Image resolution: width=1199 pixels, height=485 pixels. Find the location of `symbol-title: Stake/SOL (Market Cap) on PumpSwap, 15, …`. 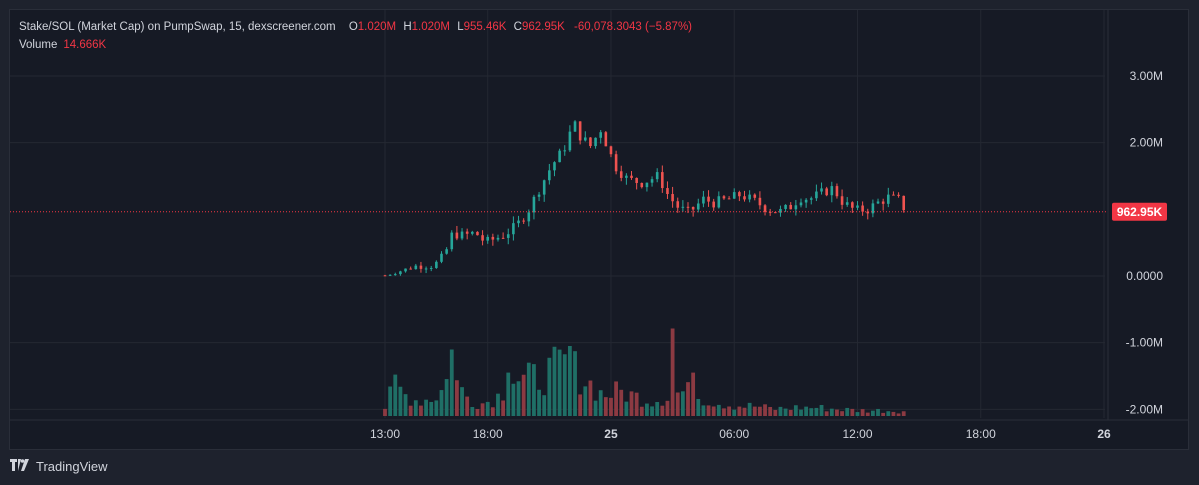

symbol-title: Stake/SOL (Market Cap) on PumpSwap, 15, … is located at coordinates (177, 27).